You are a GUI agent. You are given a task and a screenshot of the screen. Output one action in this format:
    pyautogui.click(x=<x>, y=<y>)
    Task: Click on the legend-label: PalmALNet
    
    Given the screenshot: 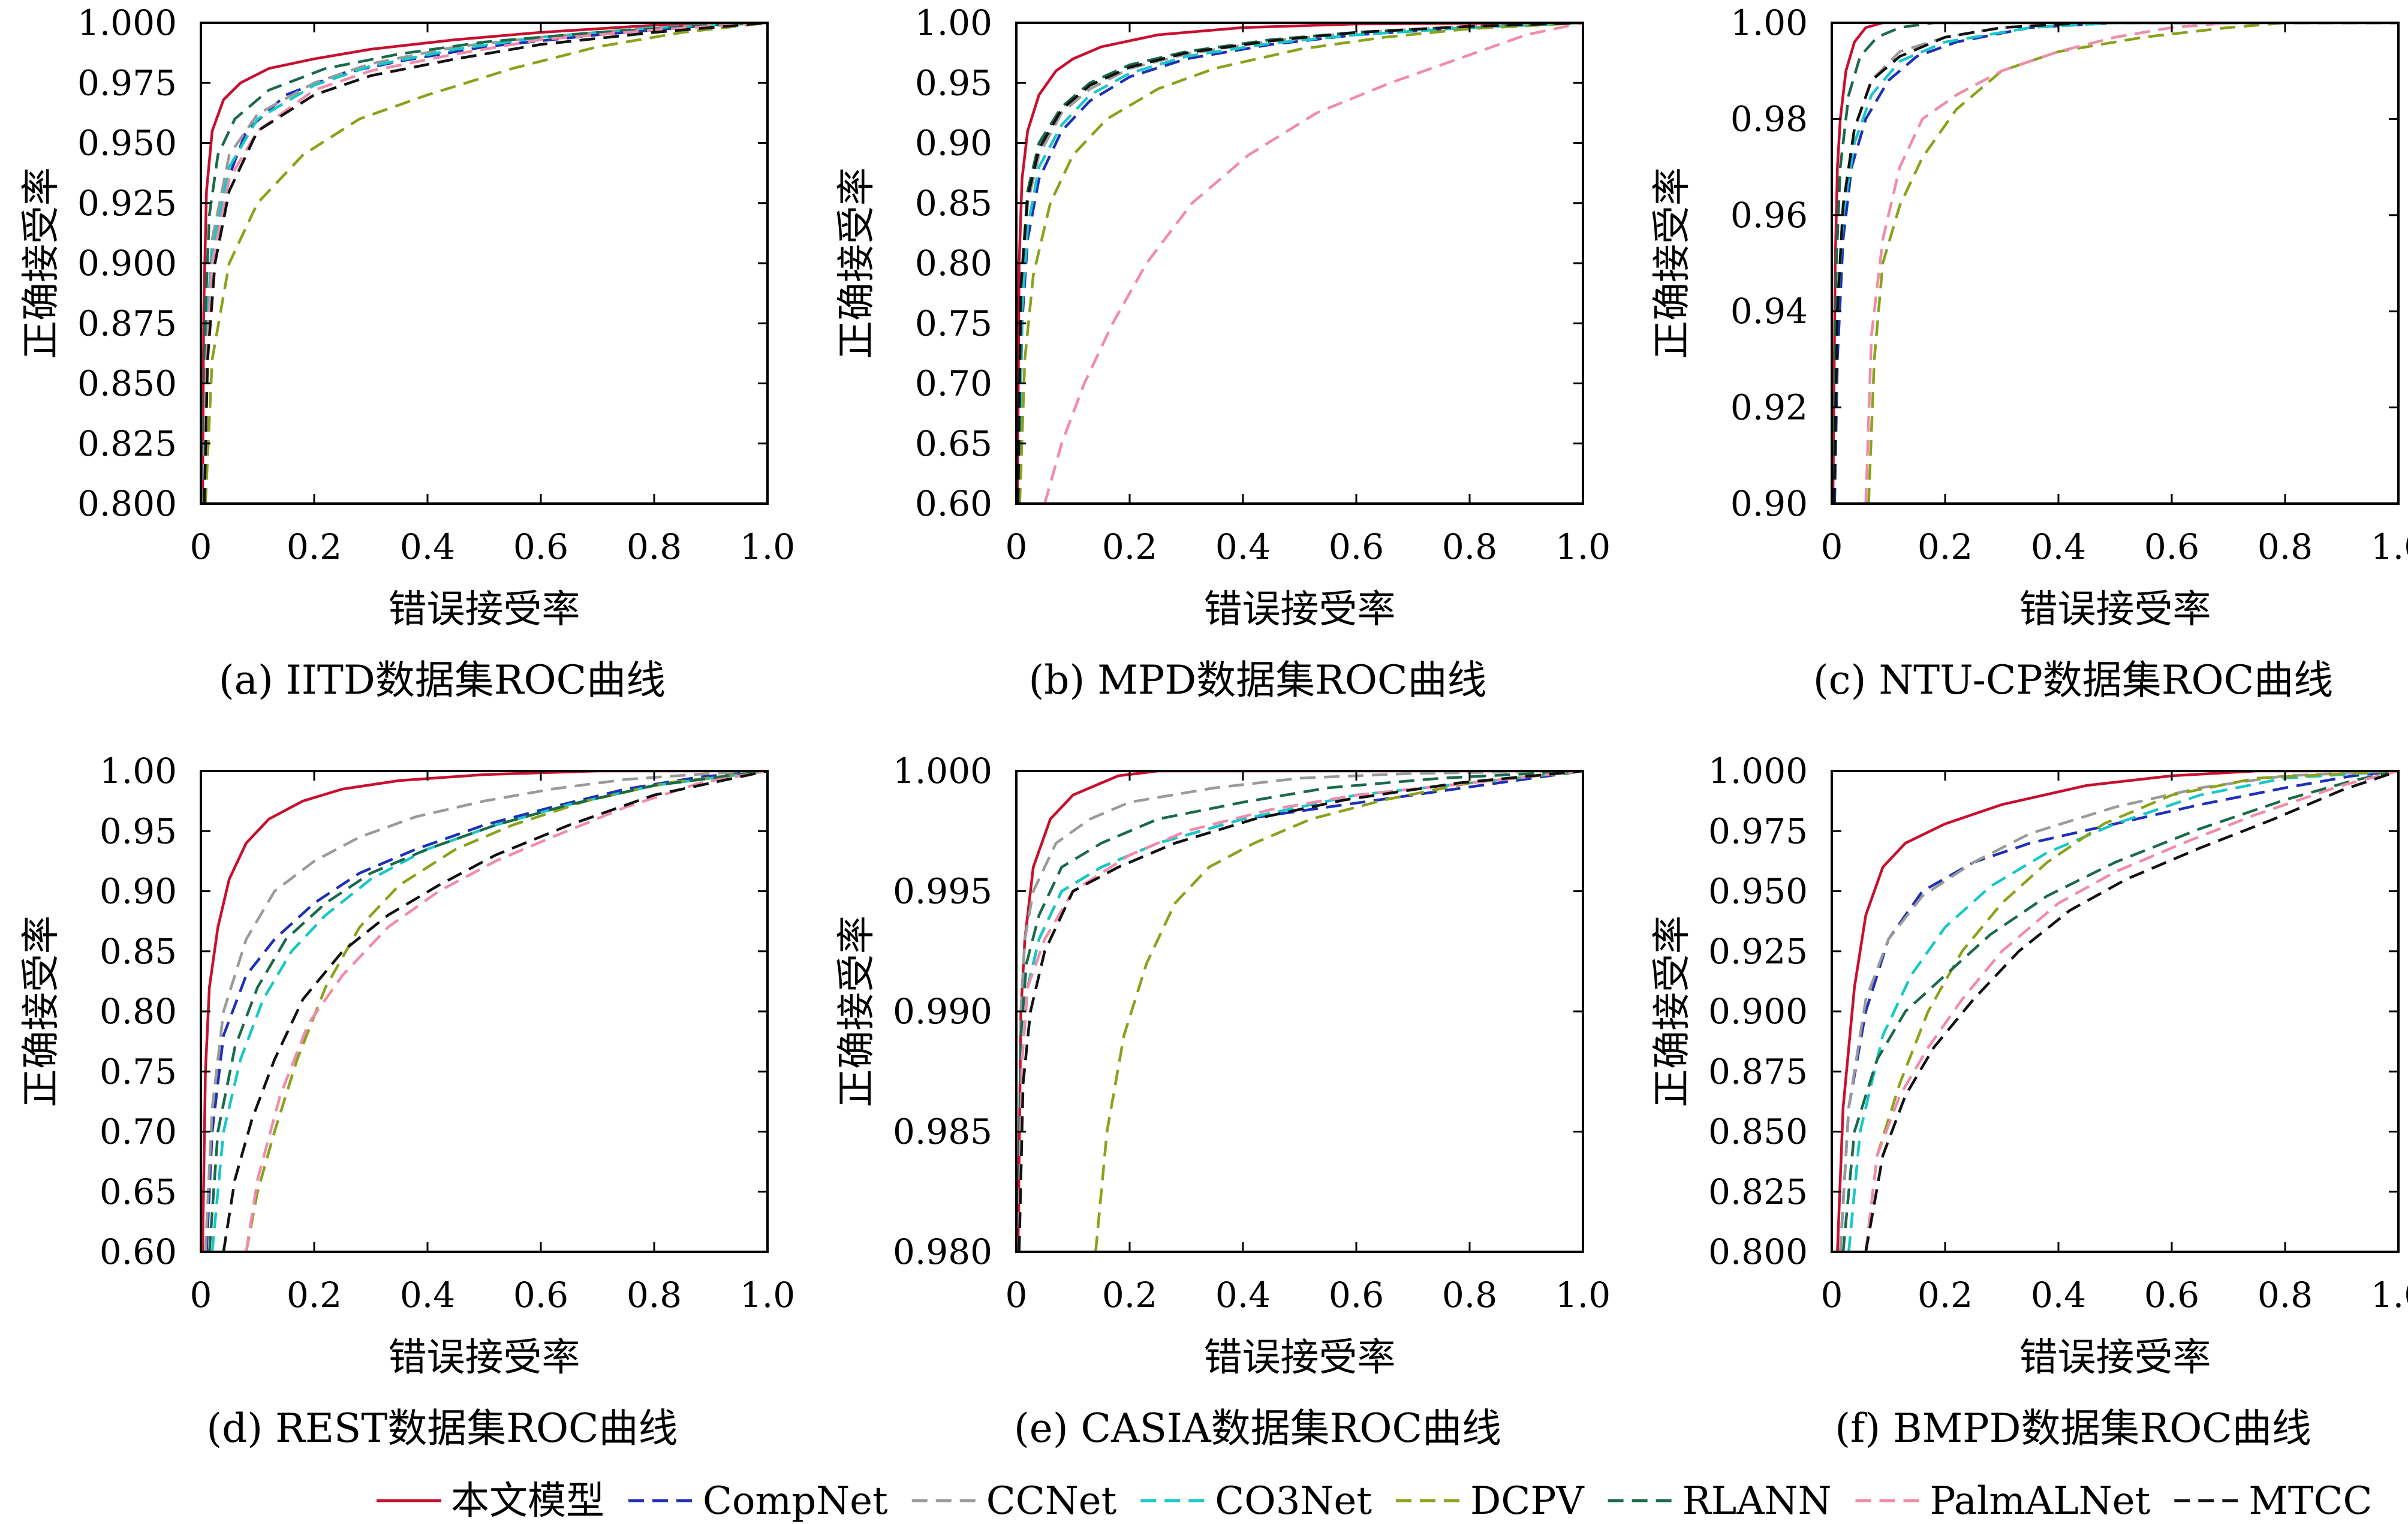 What is the action you would take?
    pyautogui.click(x=2040, y=1501)
    